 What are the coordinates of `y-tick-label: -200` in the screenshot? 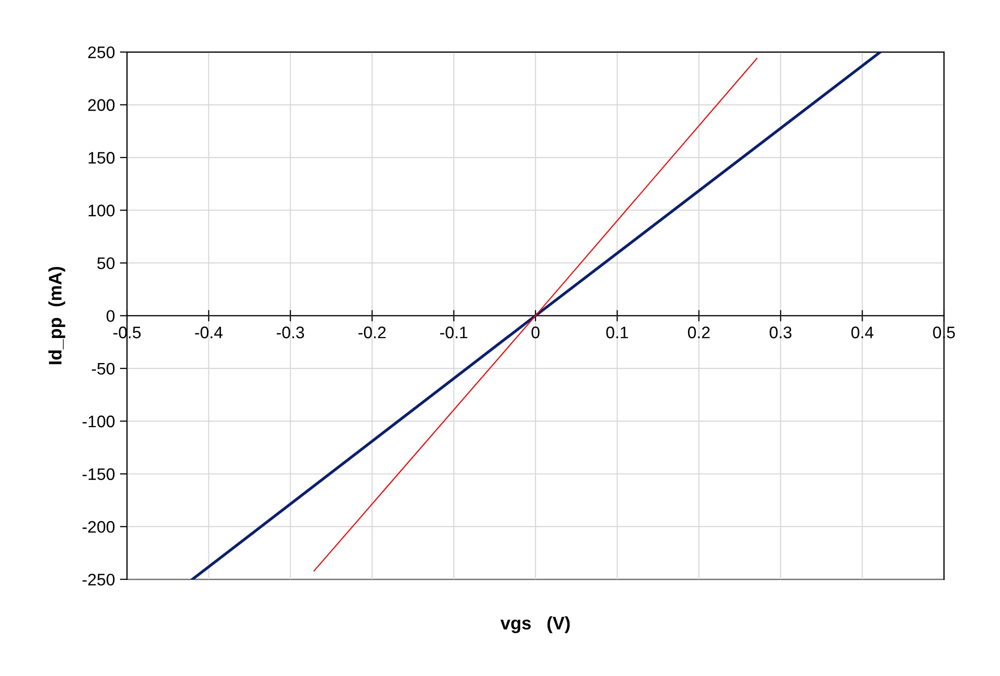 It's located at (98, 527).